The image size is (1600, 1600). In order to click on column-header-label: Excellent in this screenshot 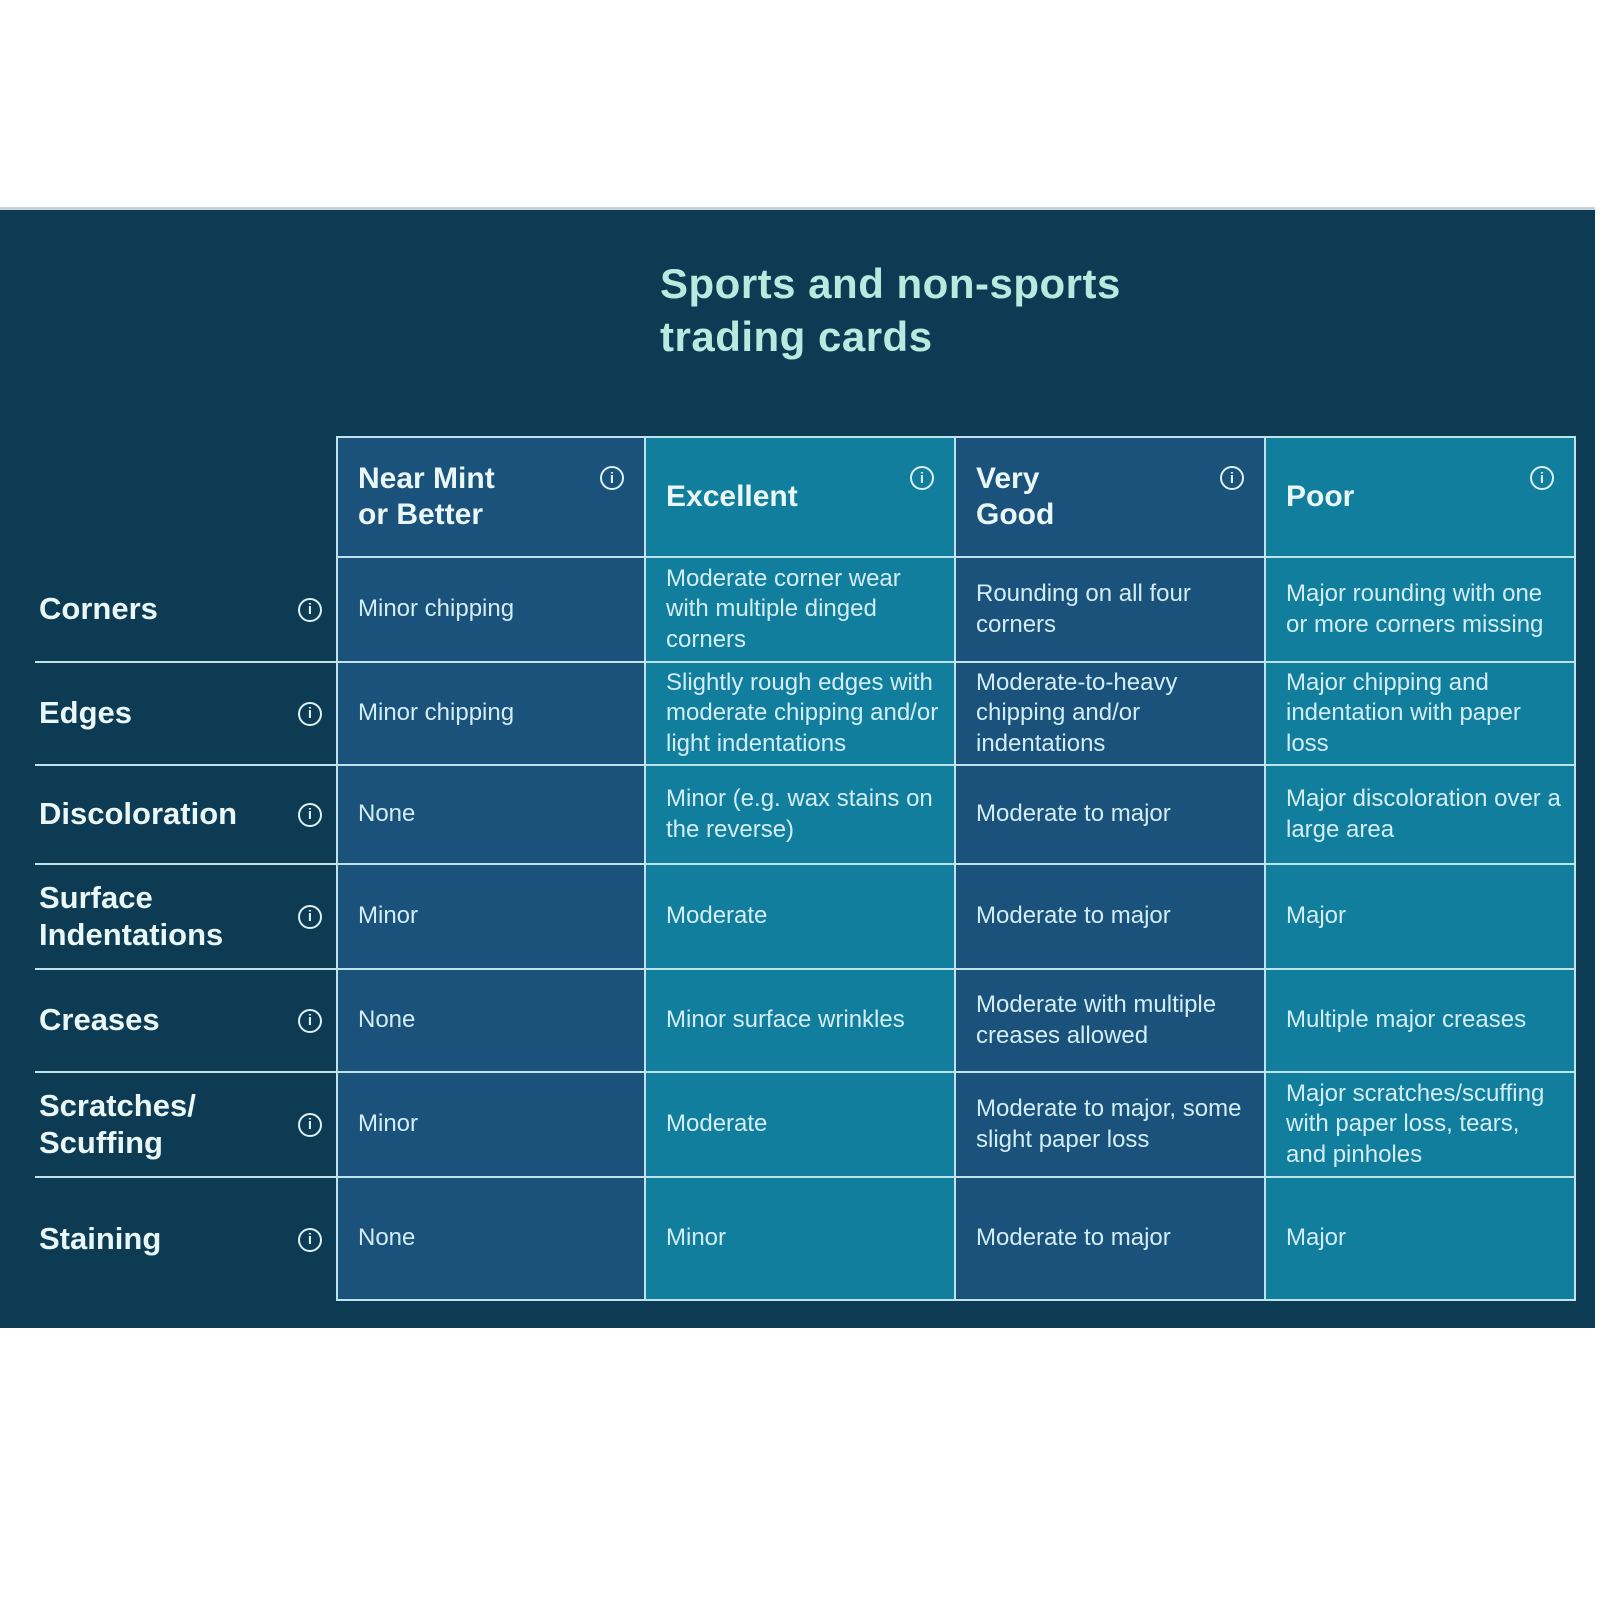, I will do `click(732, 496)`.